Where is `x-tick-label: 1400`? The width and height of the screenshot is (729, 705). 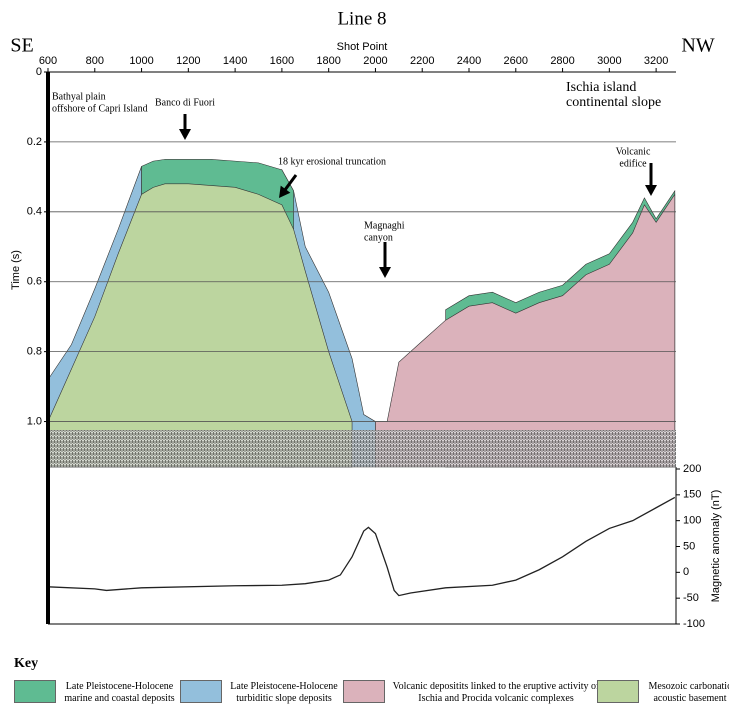 x-tick-label: 1400 is located at coordinates (235, 61).